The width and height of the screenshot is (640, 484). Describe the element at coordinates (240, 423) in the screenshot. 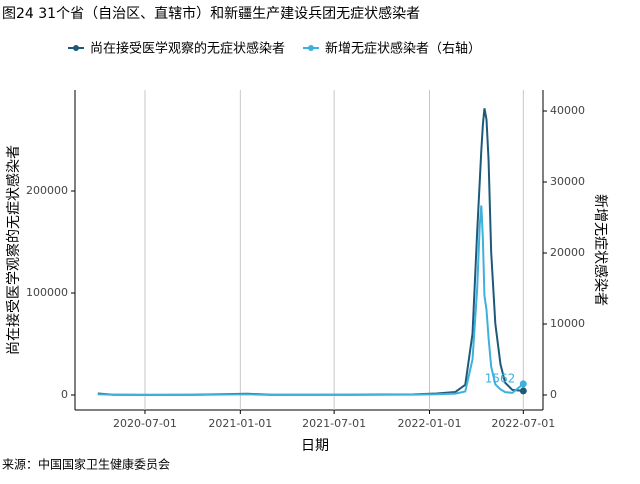

I see `x-tick-label: 2021-01-01` at that location.